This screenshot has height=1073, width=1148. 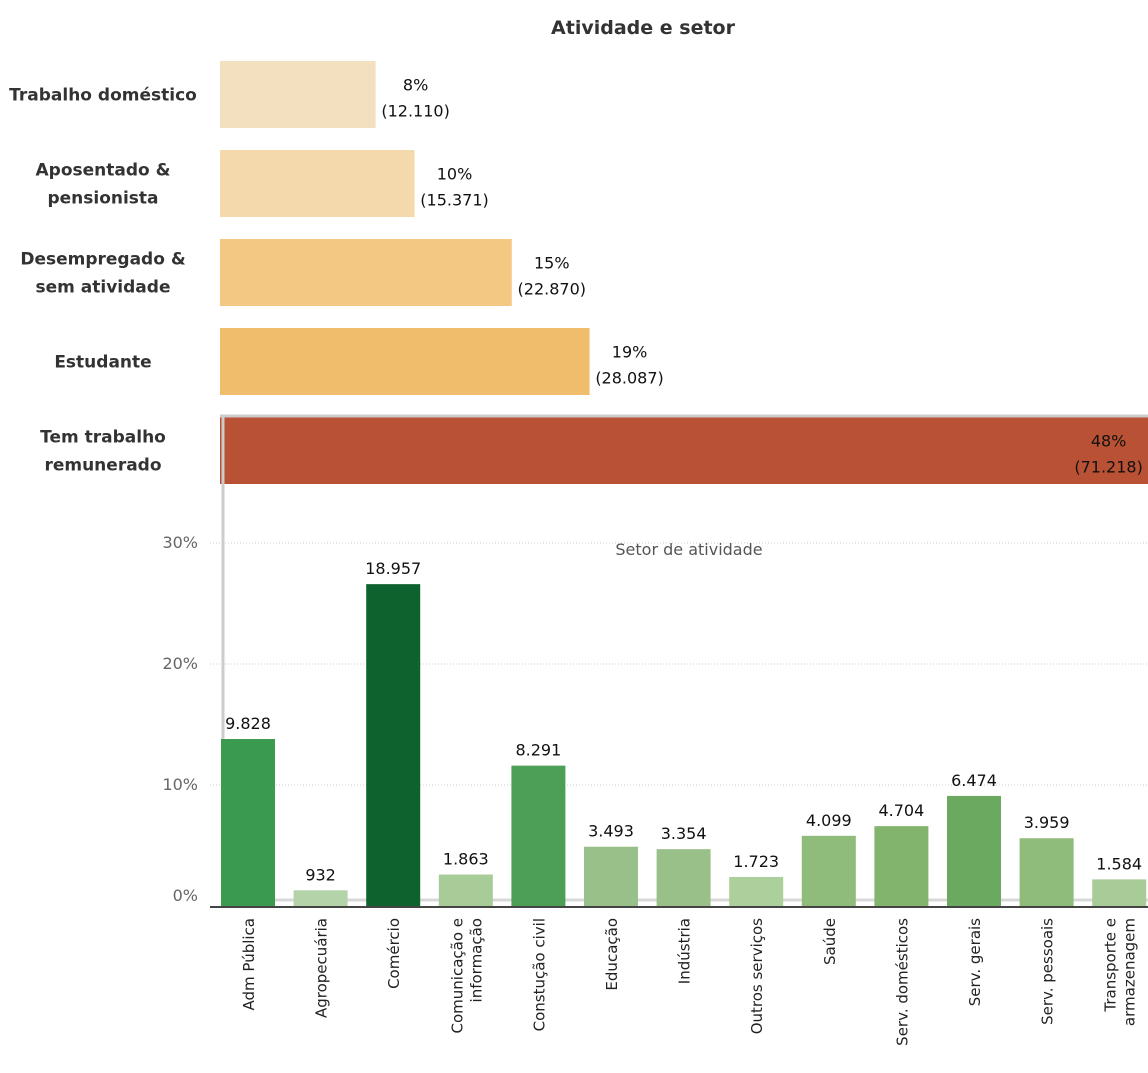 What do you see at coordinates (320, 898) in the screenshot?
I see `bar-agropecuaria` at bounding box center [320, 898].